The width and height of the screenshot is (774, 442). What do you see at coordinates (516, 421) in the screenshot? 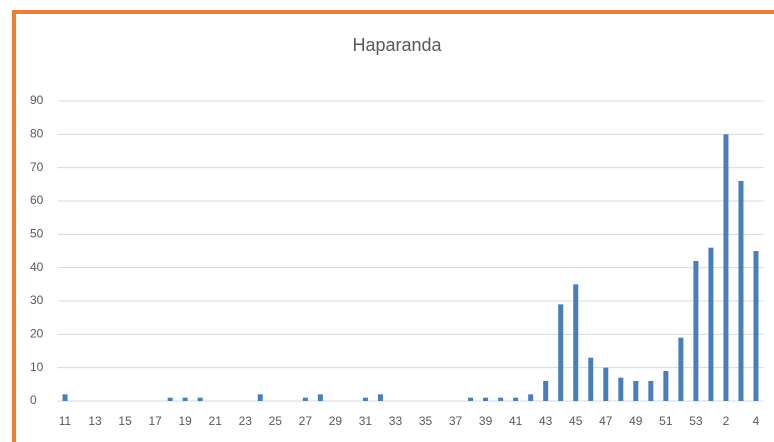
I see `x-tick-label: 41` at bounding box center [516, 421].